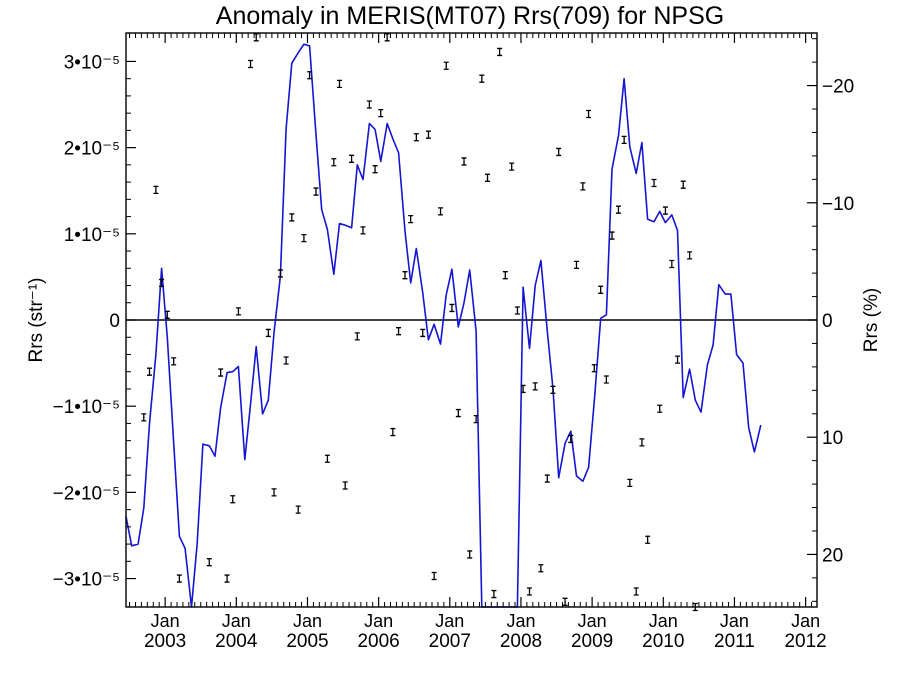 The height and width of the screenshot is (675, 900). I want to click on x-tick-year-7: 2010, so click(663, 641).